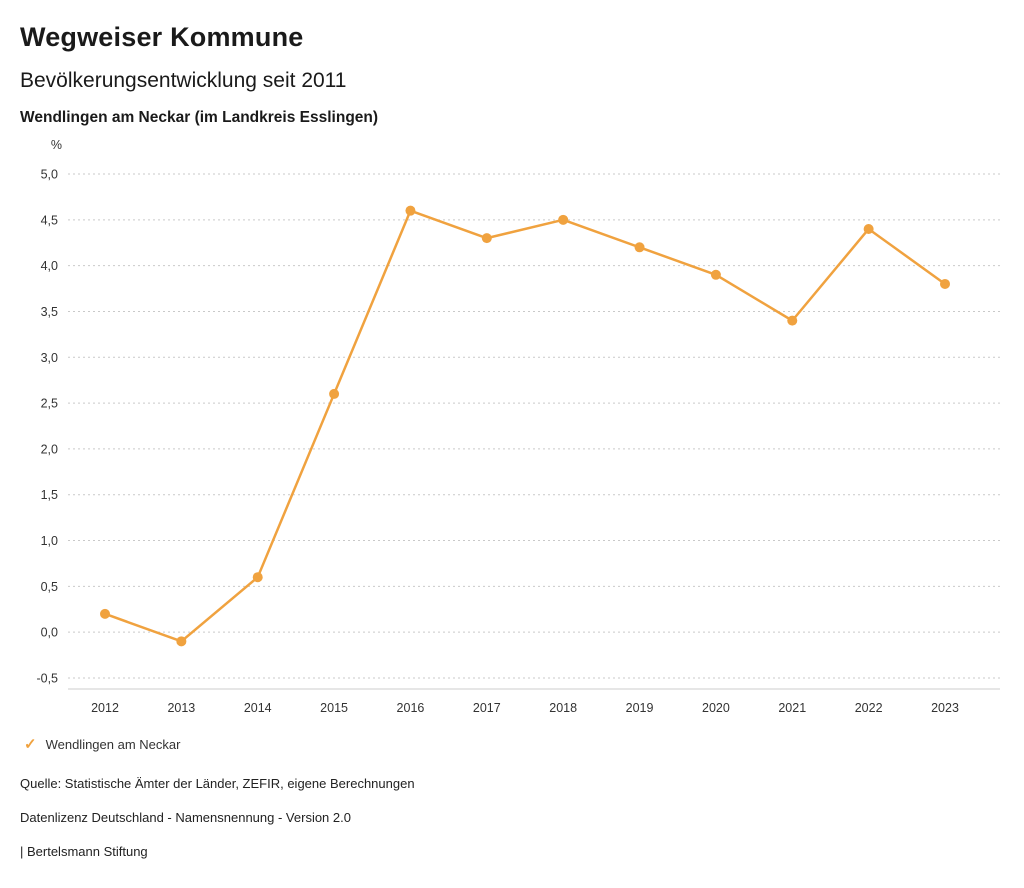 Image resolution: width=1024 pixels, height=888 pixels. Describe the element at coordinates (49, 312) in the screenshot. I see `y-tick-label: 3,5` at that location.